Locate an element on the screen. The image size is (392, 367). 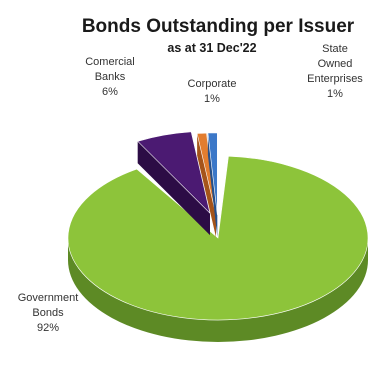
slice-label-line: Bonds is located at coordinates (48, 313).